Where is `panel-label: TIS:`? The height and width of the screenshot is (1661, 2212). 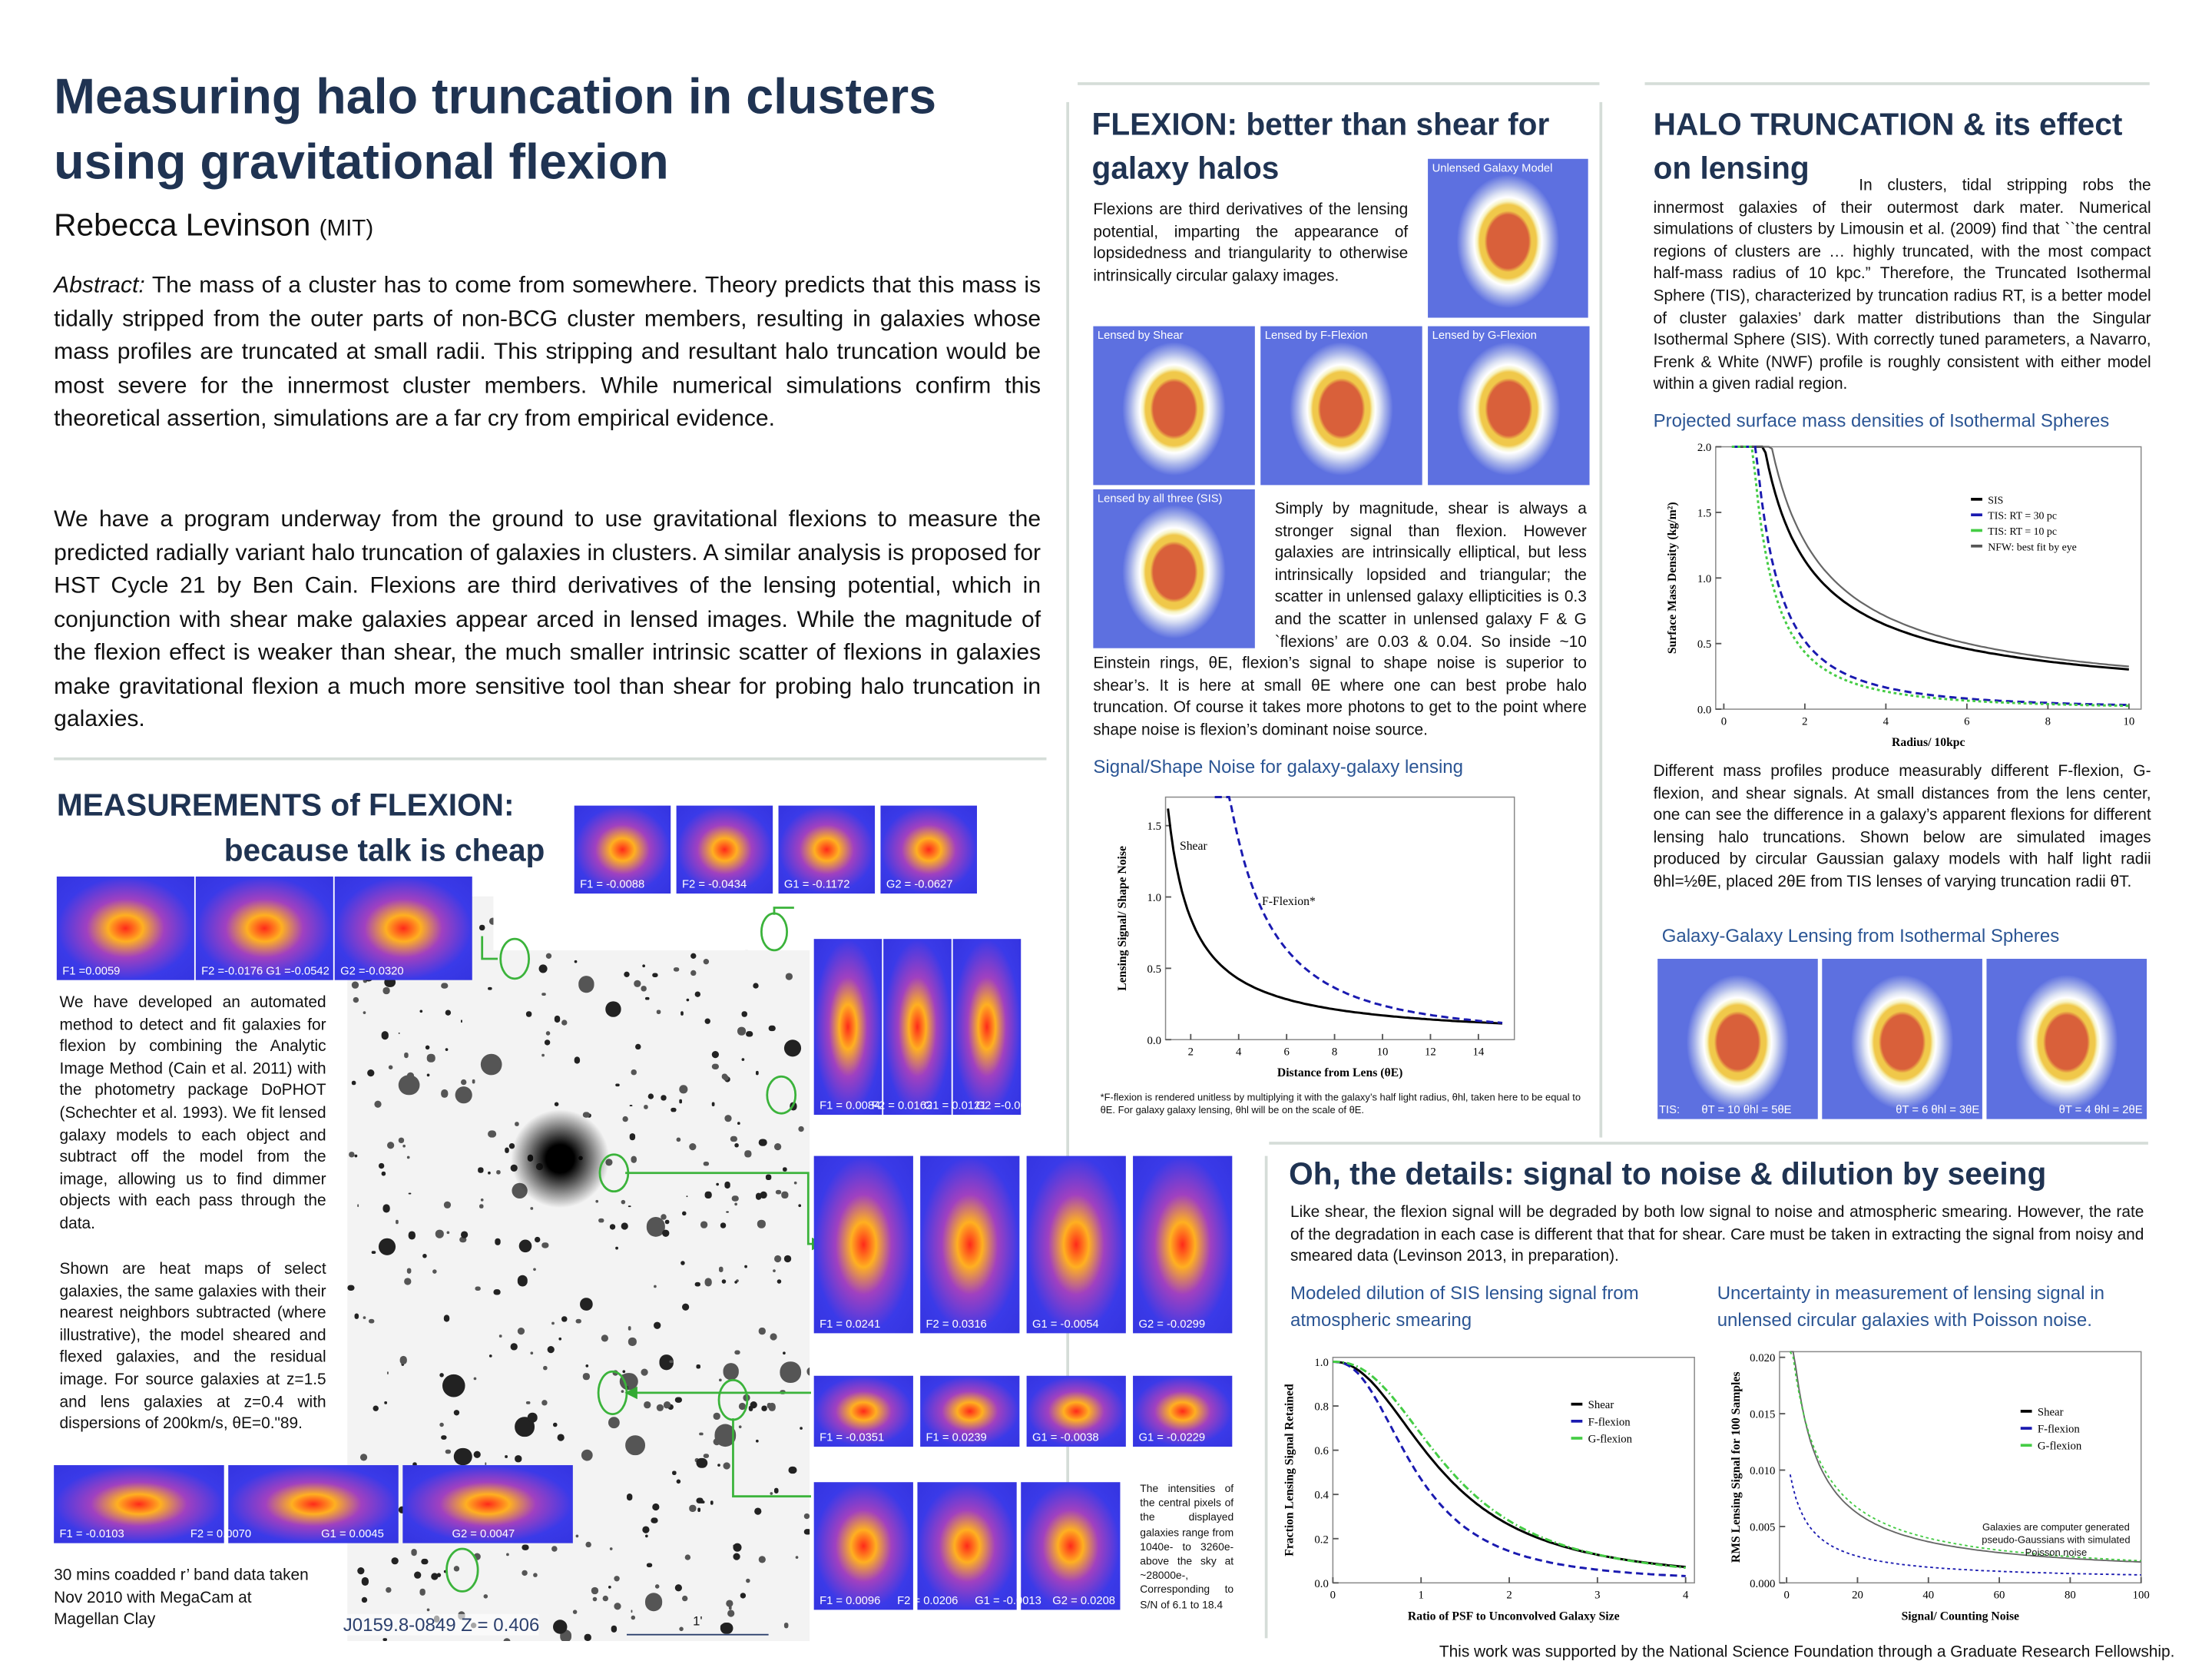 panel-label: TIS: is located at coordinates (1670, 1109).